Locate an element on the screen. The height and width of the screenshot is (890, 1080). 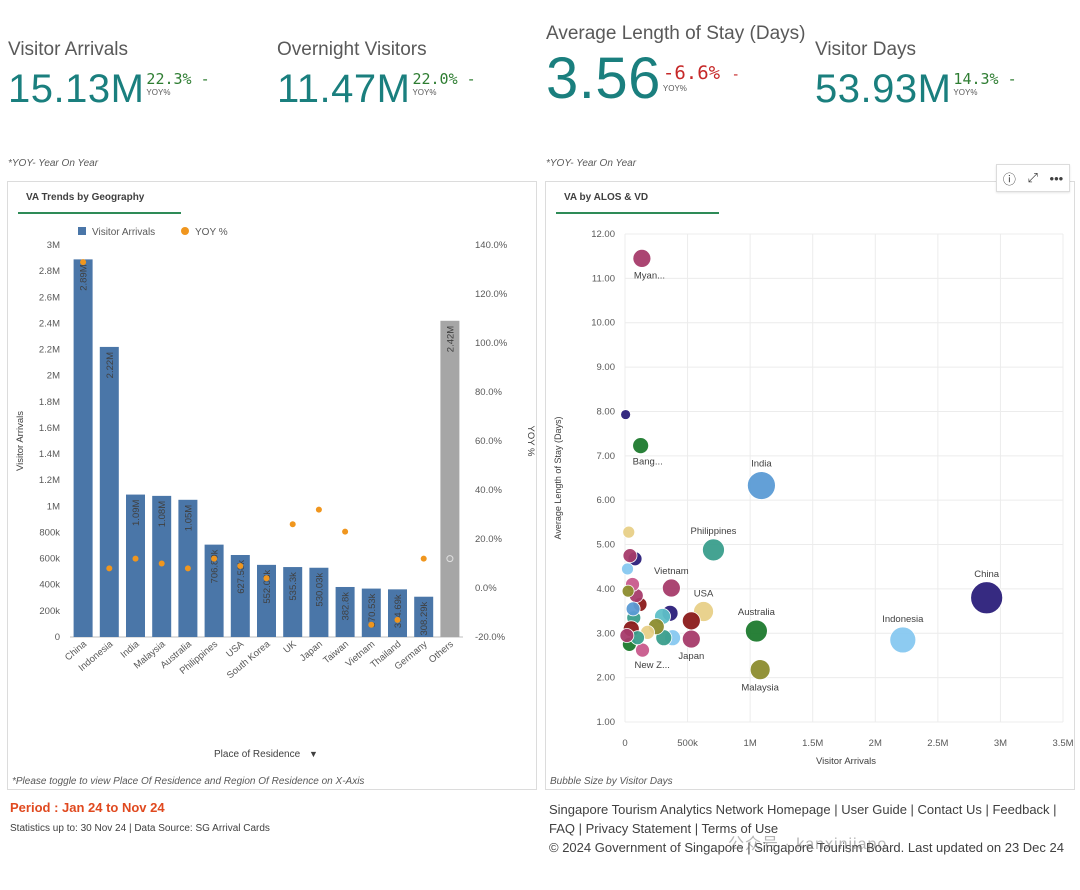
tab-va-trends-by-geography: VA Trends by Geography is located at coordinates (99, 198).